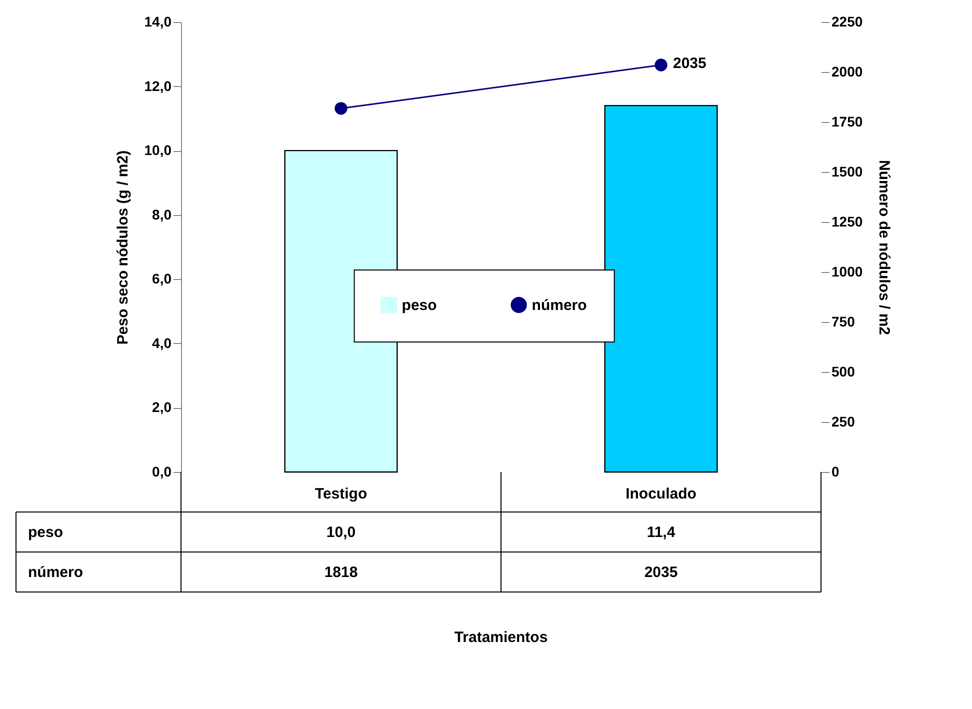  What do you see at coordinates (162, 472) in the screenshot?
I see `y-tick-label: 0,0` at bounding box center [162, 472].